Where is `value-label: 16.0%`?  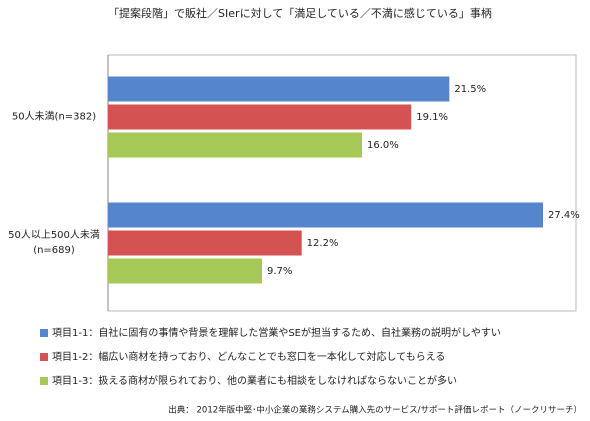
value-label: 16.0% is located at coordinates (383, 145).